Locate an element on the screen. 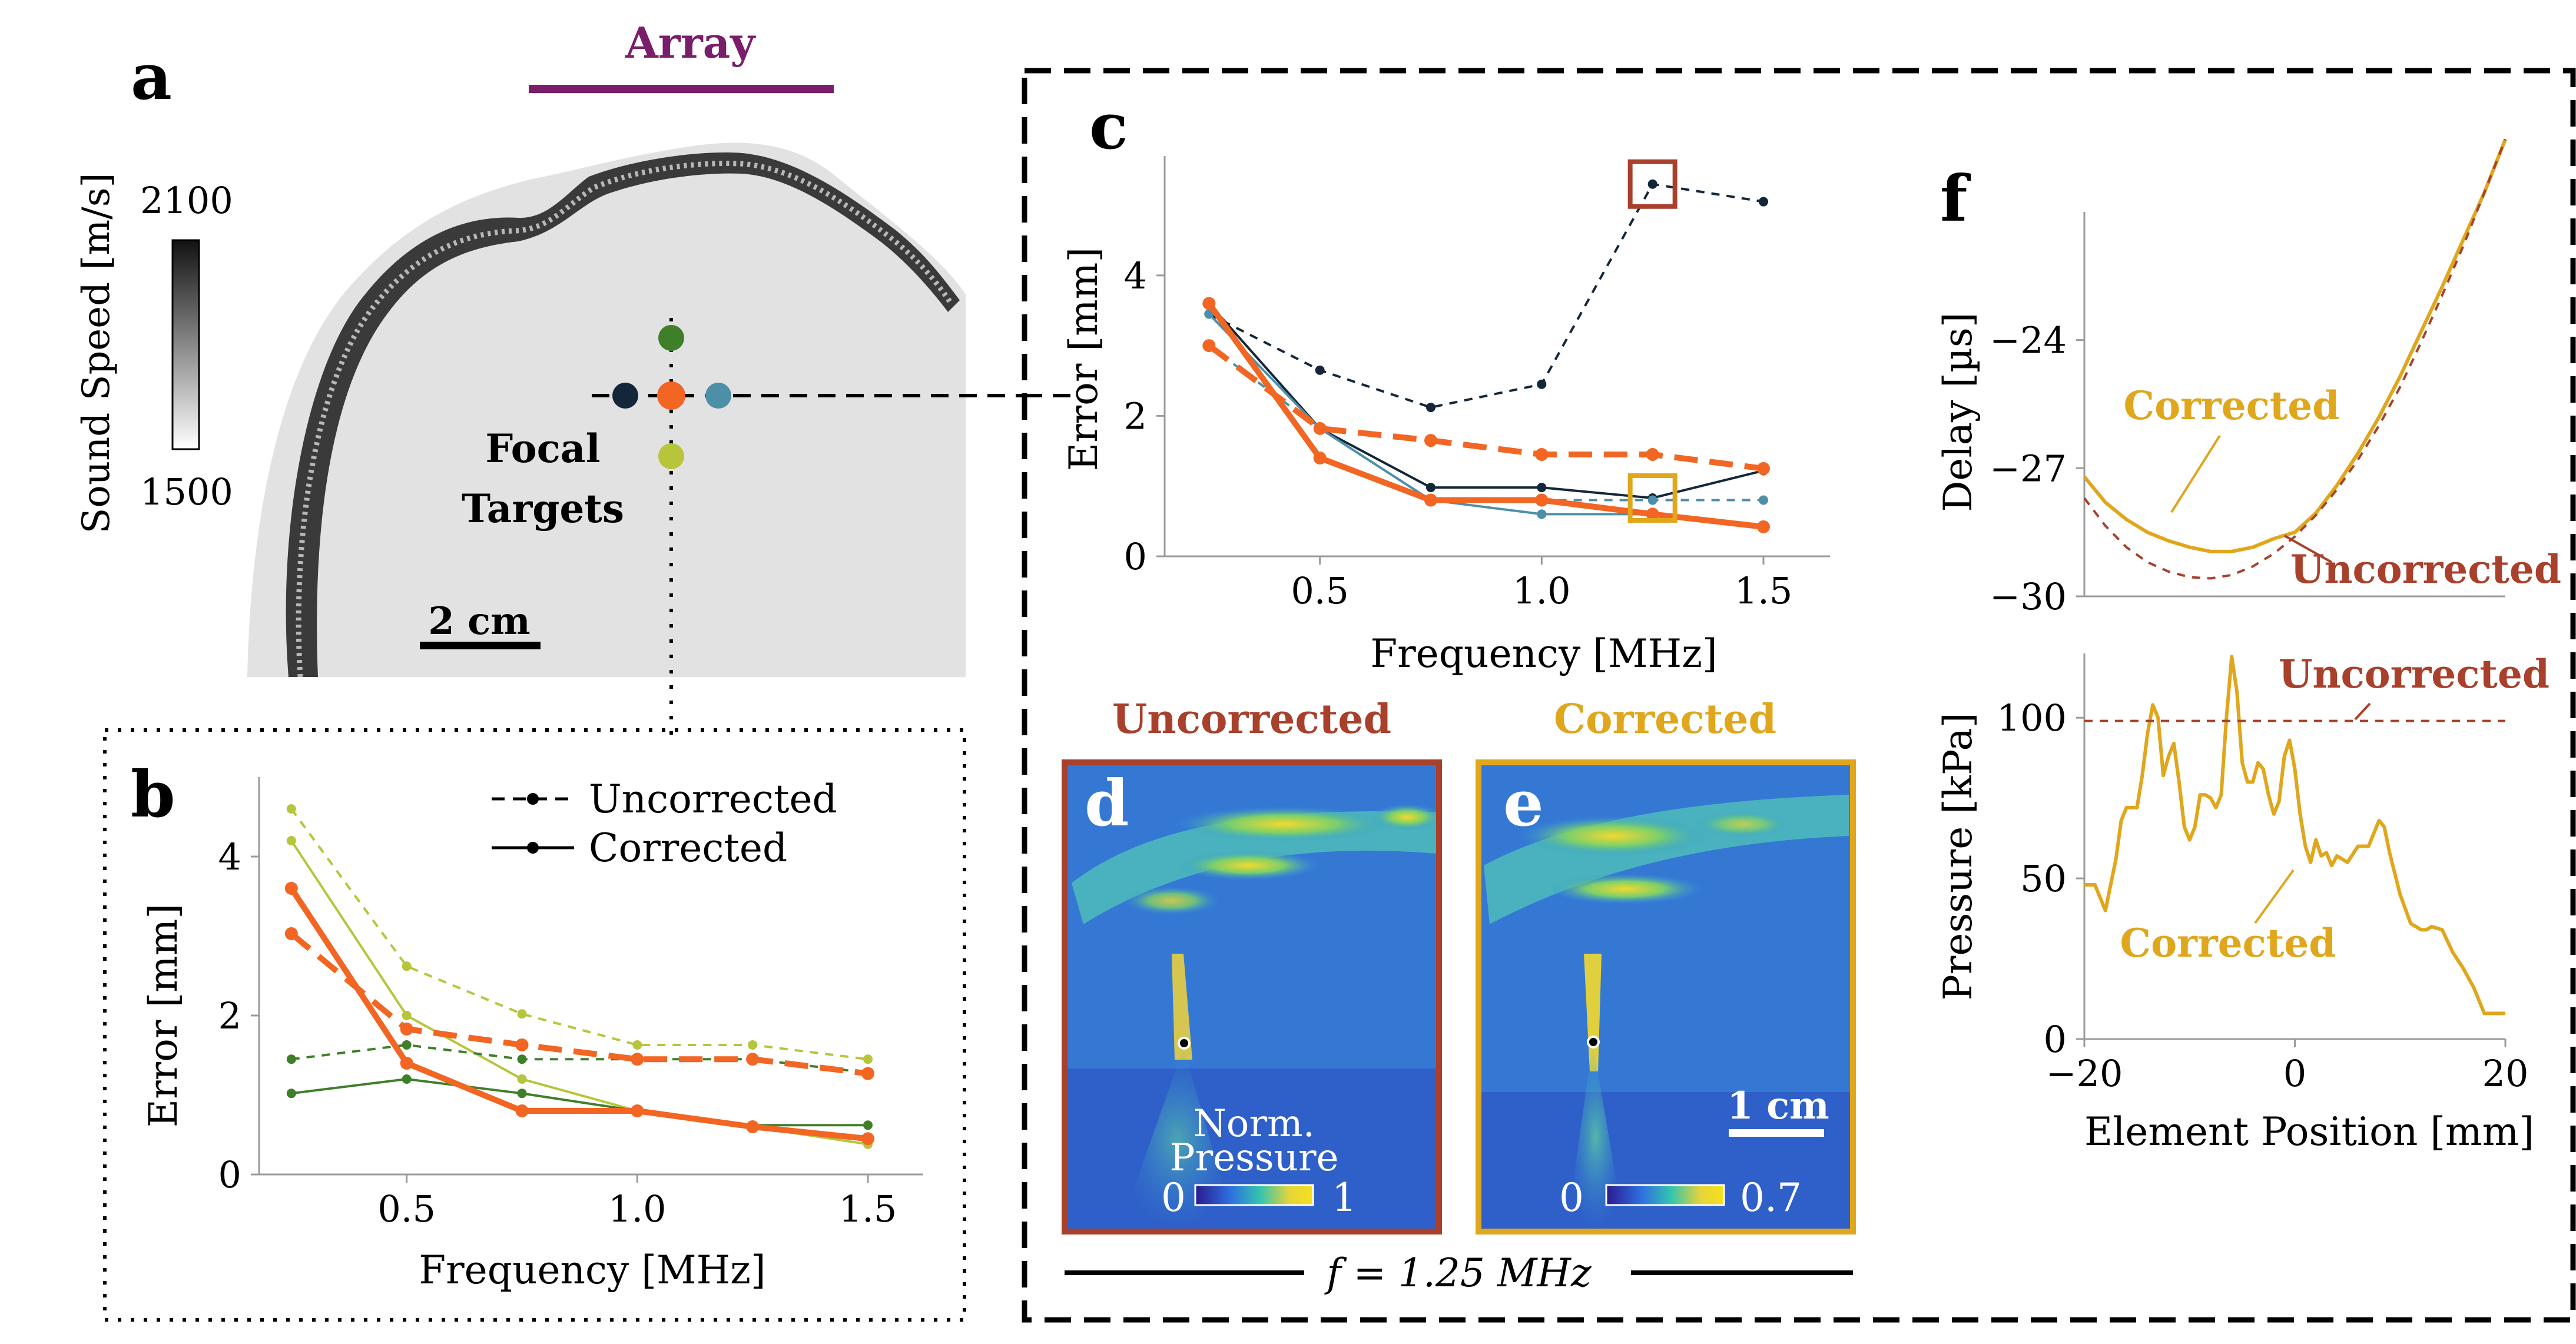  c-xtick-label: 1.0 is located at coordinates (1542, 590).